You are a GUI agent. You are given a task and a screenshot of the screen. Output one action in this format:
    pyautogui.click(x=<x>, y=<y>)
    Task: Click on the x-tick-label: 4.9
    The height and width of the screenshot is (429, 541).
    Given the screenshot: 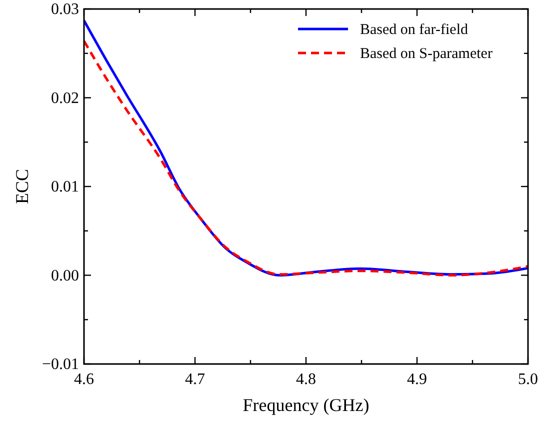 What is the action you would take?
    pyautogui.click(x=417, y=379)
    